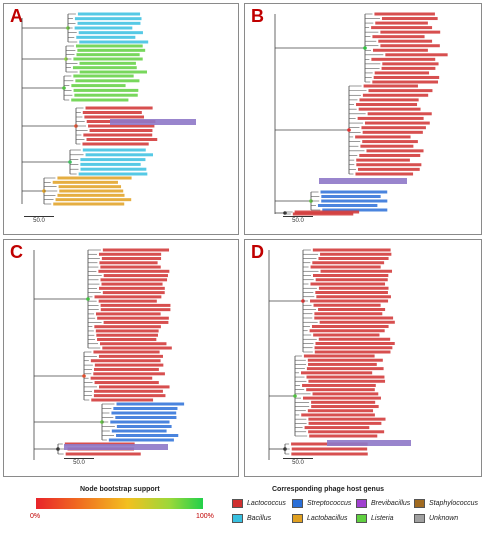  Describe the element at coordinates (251, 518) in the screenshot. I see `legend-item-bacillus: Bacillus` at that location.